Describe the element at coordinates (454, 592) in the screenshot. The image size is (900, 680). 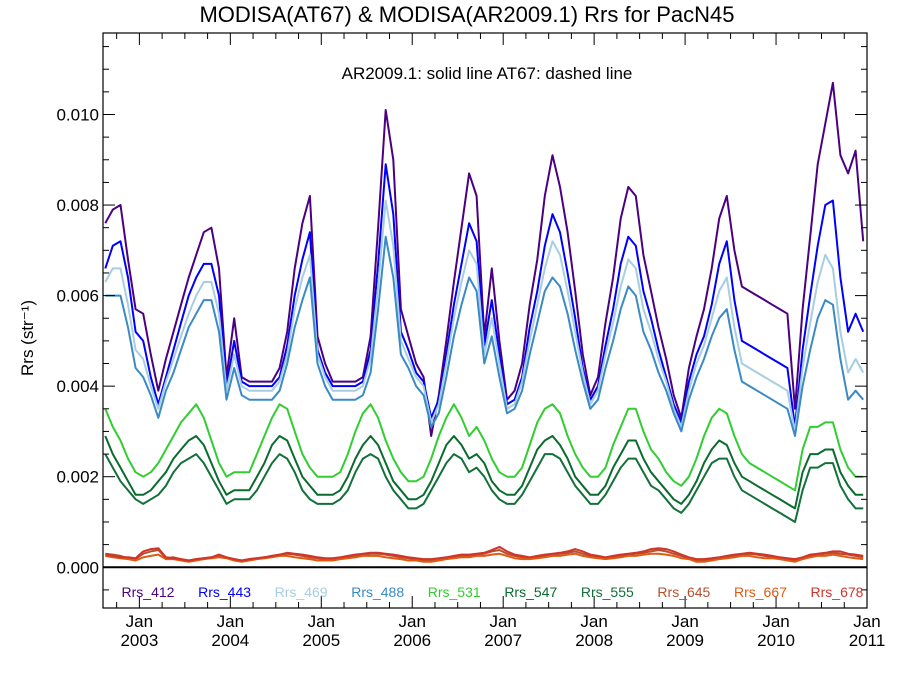
I see `legend-item-rrs-531: Rrs_531` at that location.